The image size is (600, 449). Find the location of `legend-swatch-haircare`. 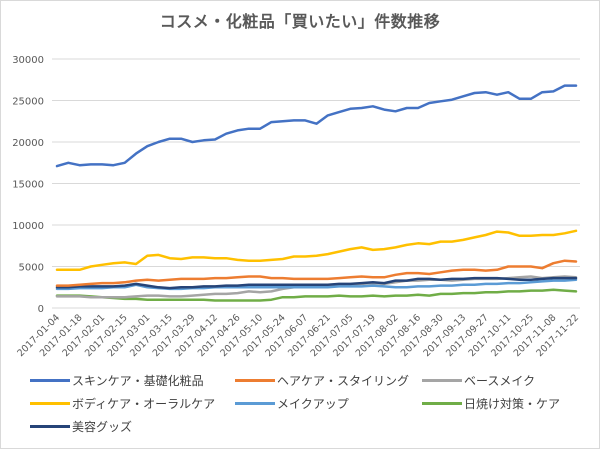

legend-swatch-haircare is located at coordinates (255, 380).